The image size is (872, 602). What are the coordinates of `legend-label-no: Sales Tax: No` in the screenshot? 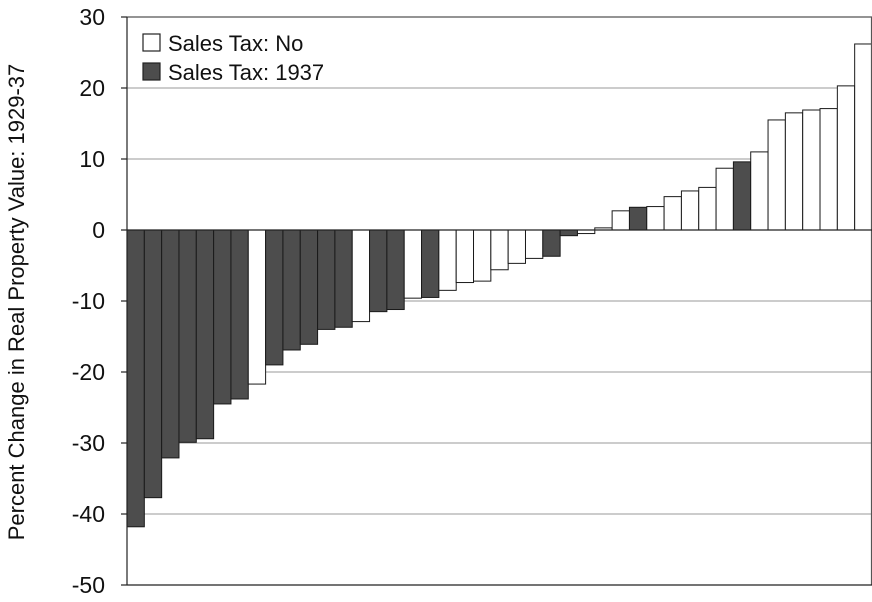 It's located at (235, 43).